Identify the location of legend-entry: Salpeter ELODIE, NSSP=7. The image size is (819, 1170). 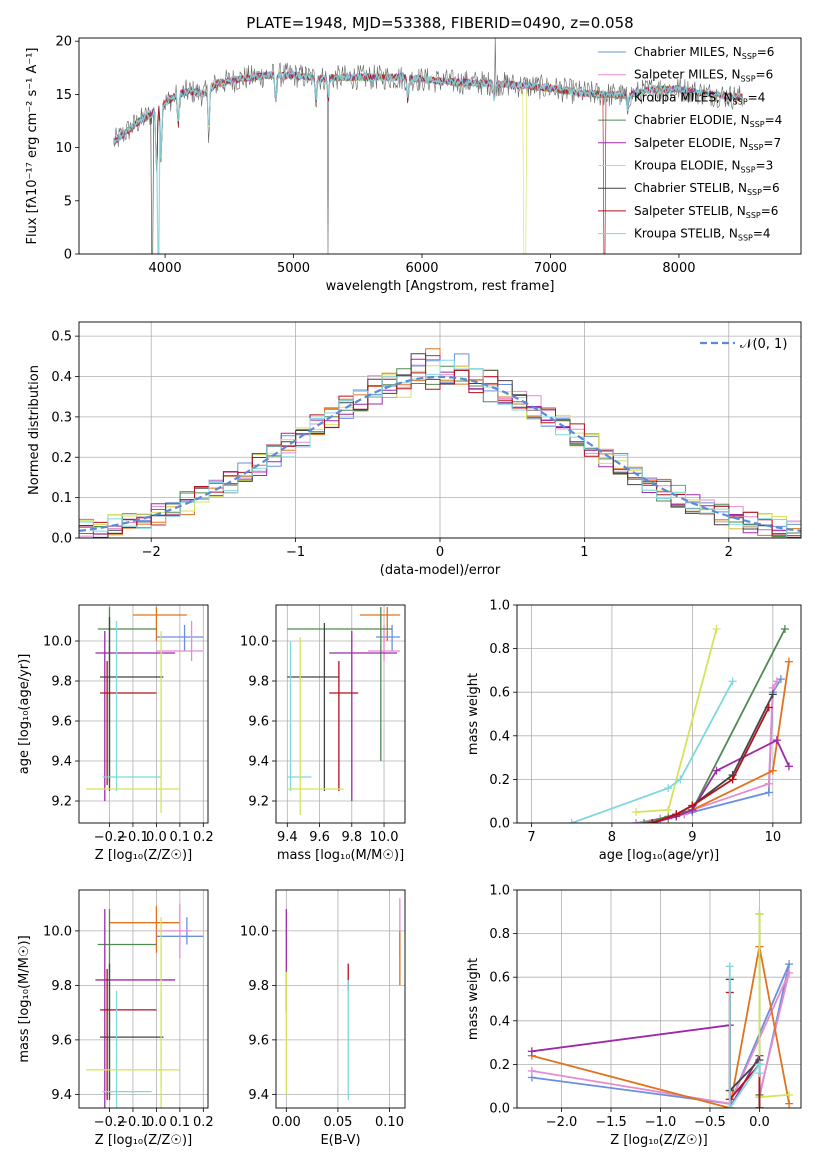
(707, 144).